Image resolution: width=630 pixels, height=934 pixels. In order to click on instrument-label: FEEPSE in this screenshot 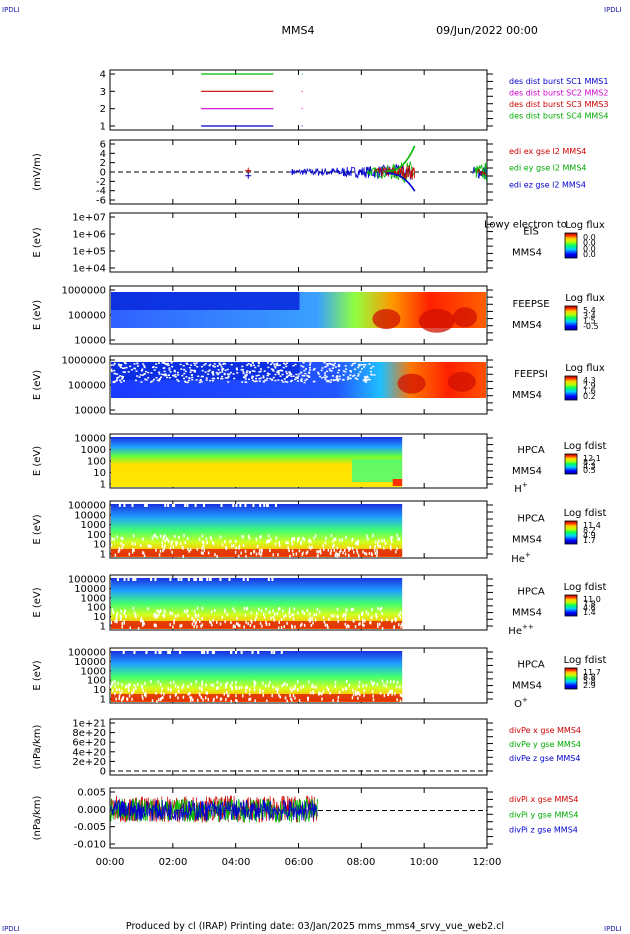, I will do `click(530, 304)`.